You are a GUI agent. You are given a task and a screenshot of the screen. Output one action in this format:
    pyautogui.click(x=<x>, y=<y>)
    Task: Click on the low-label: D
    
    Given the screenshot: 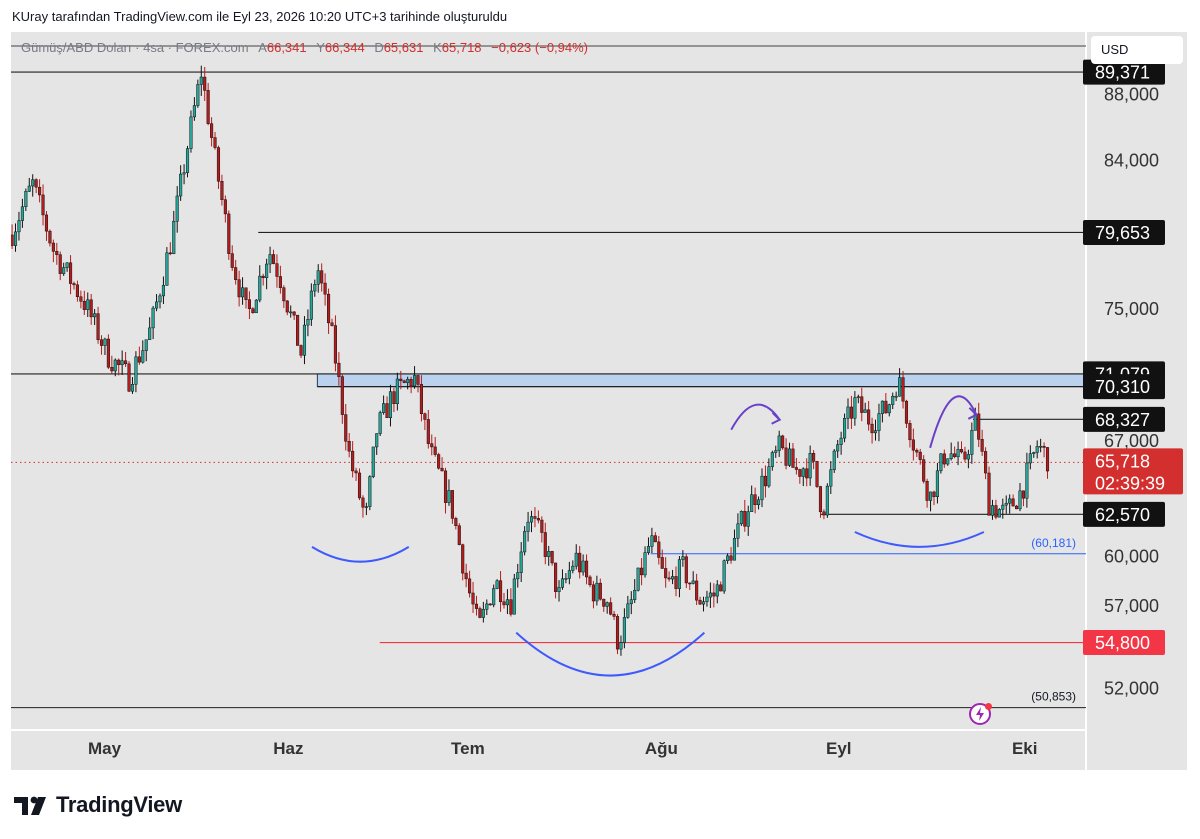 What is the action you would take?
    pyautogui.click(x=379, y=47)
    